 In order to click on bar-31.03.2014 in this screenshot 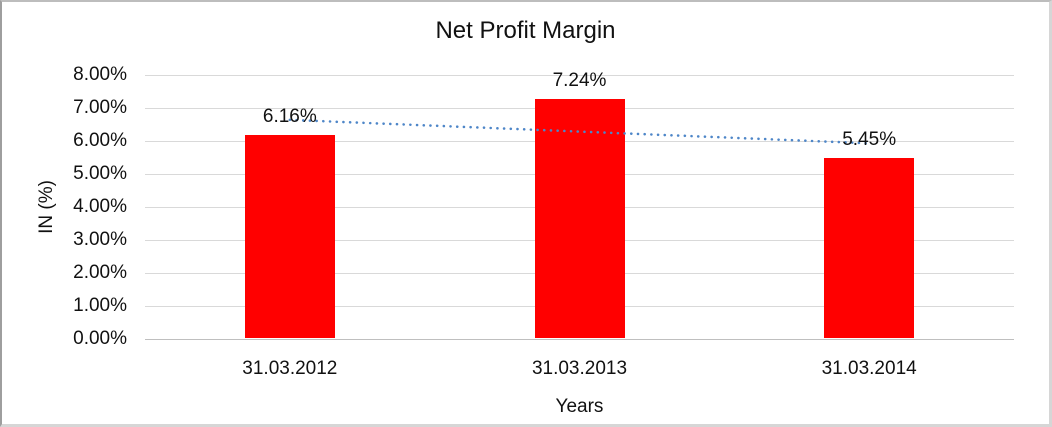, I will do `click(869, 248)`.